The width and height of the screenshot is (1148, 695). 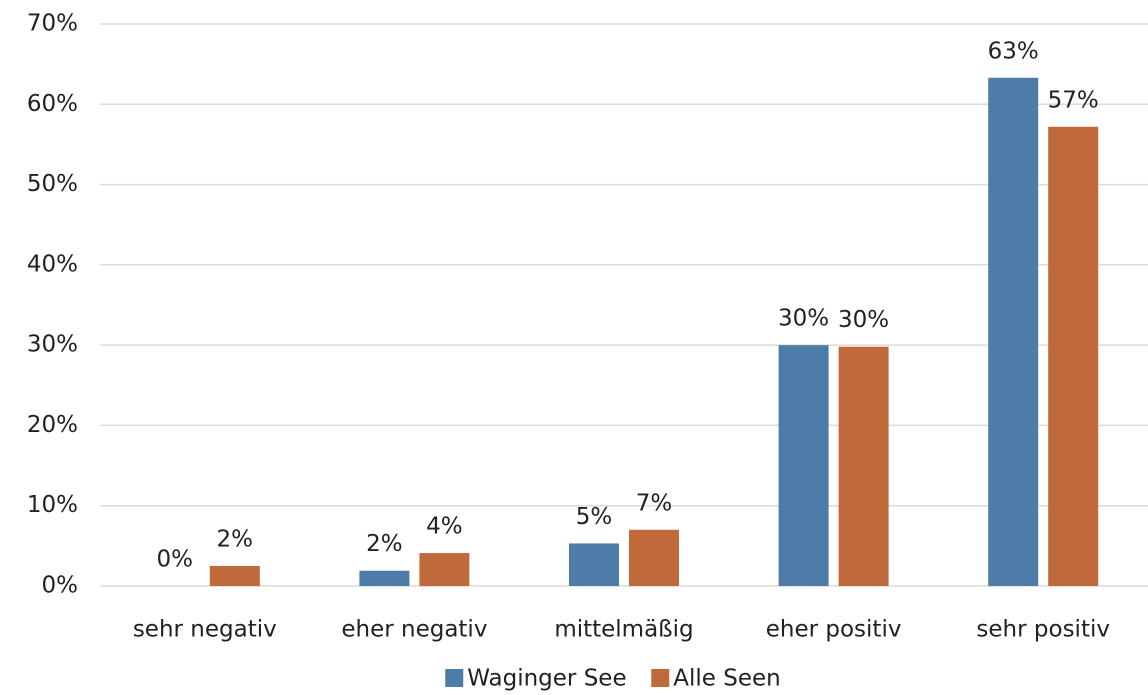 I want to click on y-tick-label: 20%, so click(x=52, y=425).